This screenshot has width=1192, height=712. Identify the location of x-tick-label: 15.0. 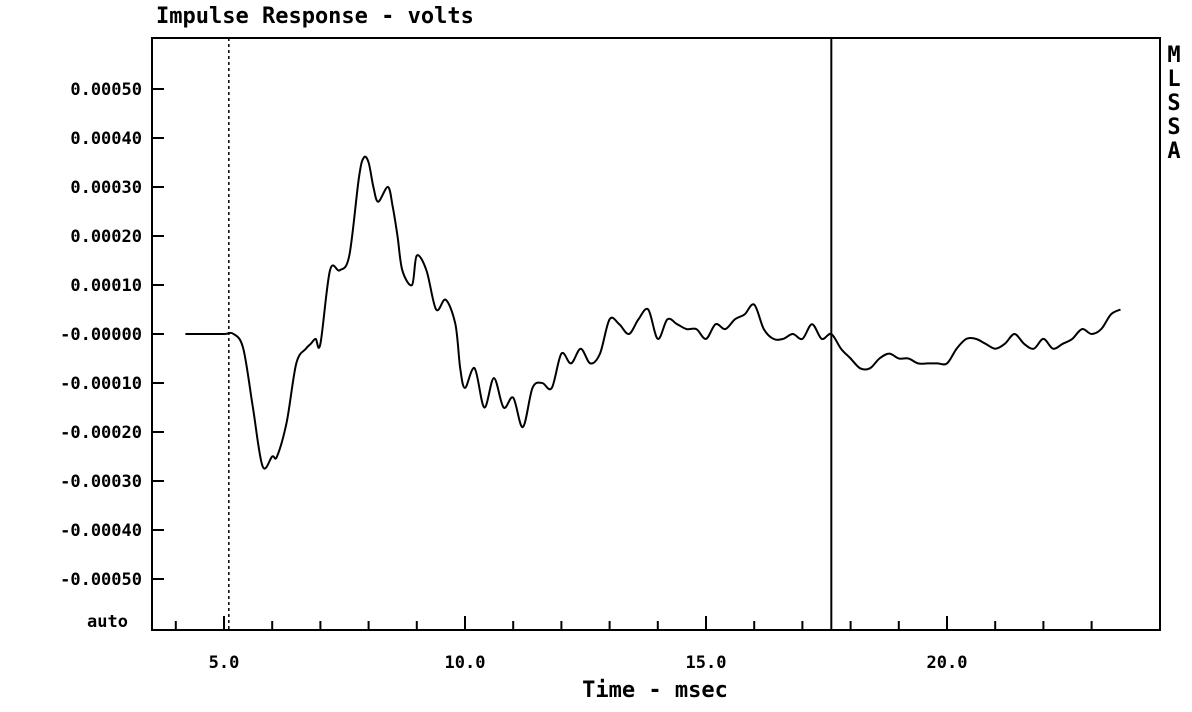
(706, 663).